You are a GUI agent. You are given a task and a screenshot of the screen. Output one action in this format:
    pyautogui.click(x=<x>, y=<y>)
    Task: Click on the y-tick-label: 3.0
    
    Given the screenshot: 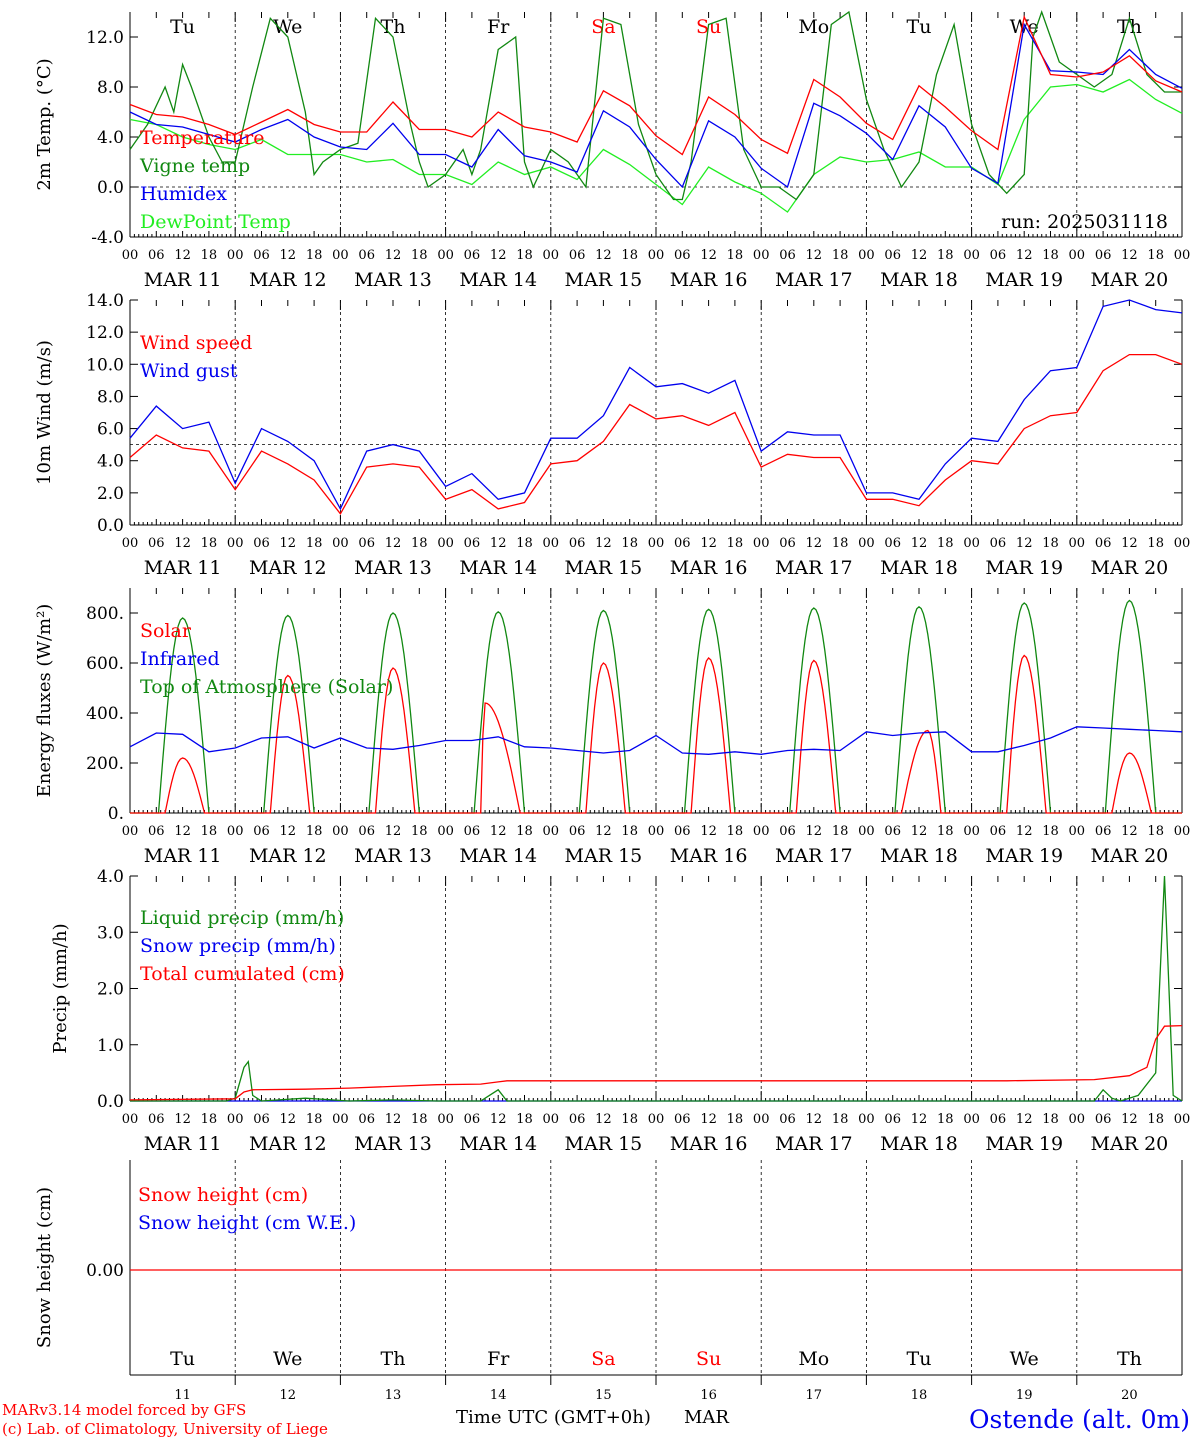 What is the action you would take?
    pyautogui.click(x=110, y=933)
    